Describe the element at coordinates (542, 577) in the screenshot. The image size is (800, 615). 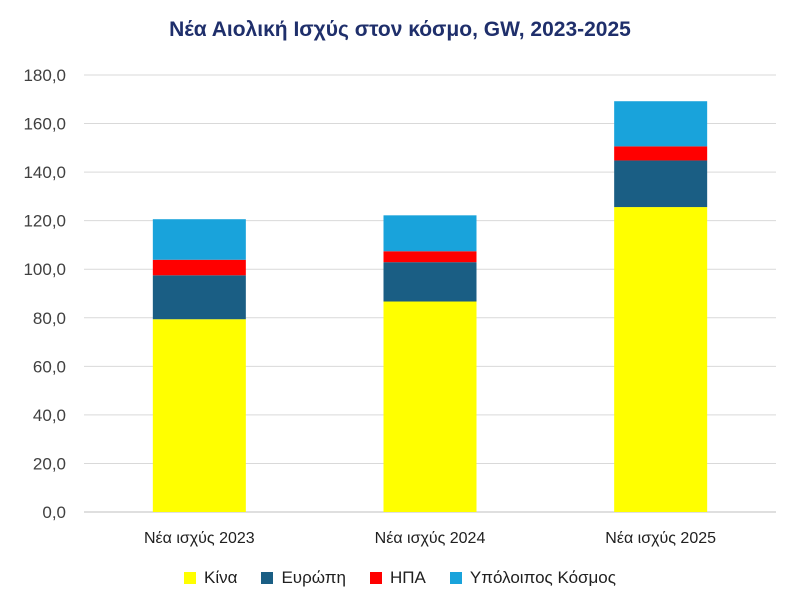
I see `legend-label: Υπόλοιπος Κόσμος` at that location.